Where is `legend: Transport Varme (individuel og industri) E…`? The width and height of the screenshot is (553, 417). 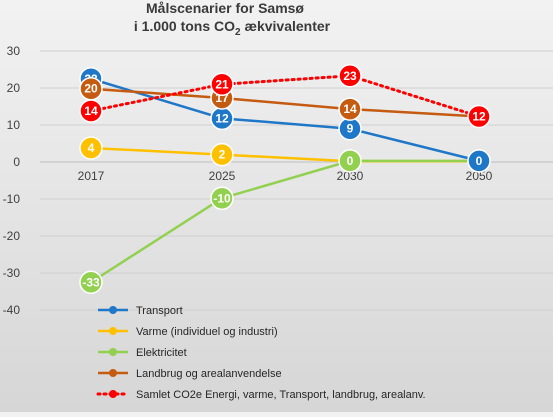
legend: Transport Varme (individuel og industri) E… is located at coordinates (261, 353).